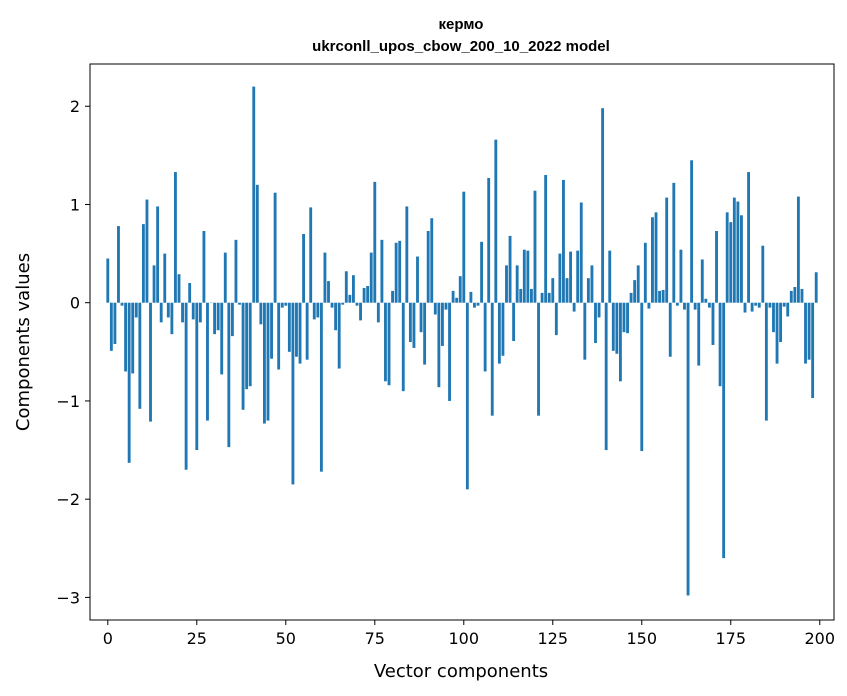  I want to click on x-tick-label: 75, so click(375, 638).